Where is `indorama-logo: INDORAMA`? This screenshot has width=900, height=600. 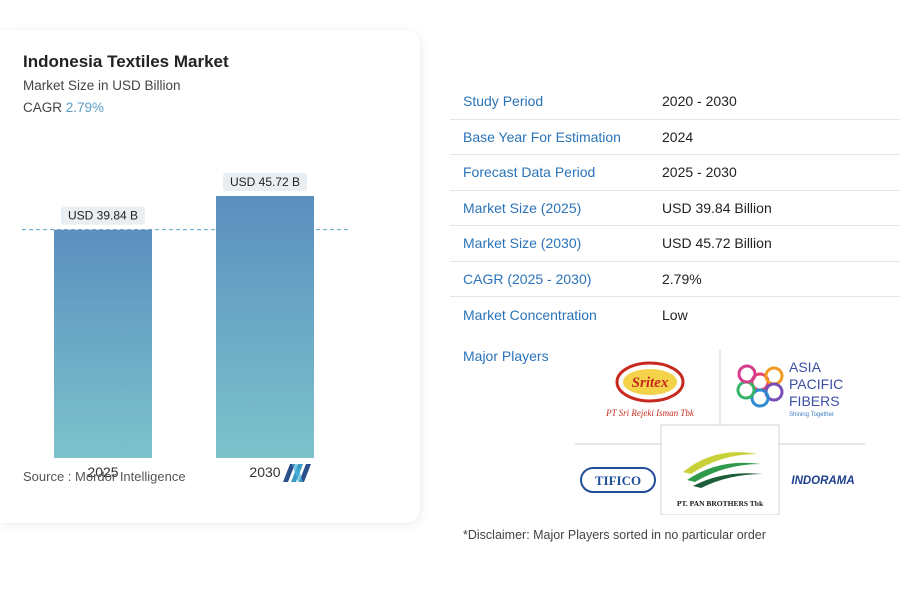
indorama-logo: INDORAMA is located at coordinates (822, 481).